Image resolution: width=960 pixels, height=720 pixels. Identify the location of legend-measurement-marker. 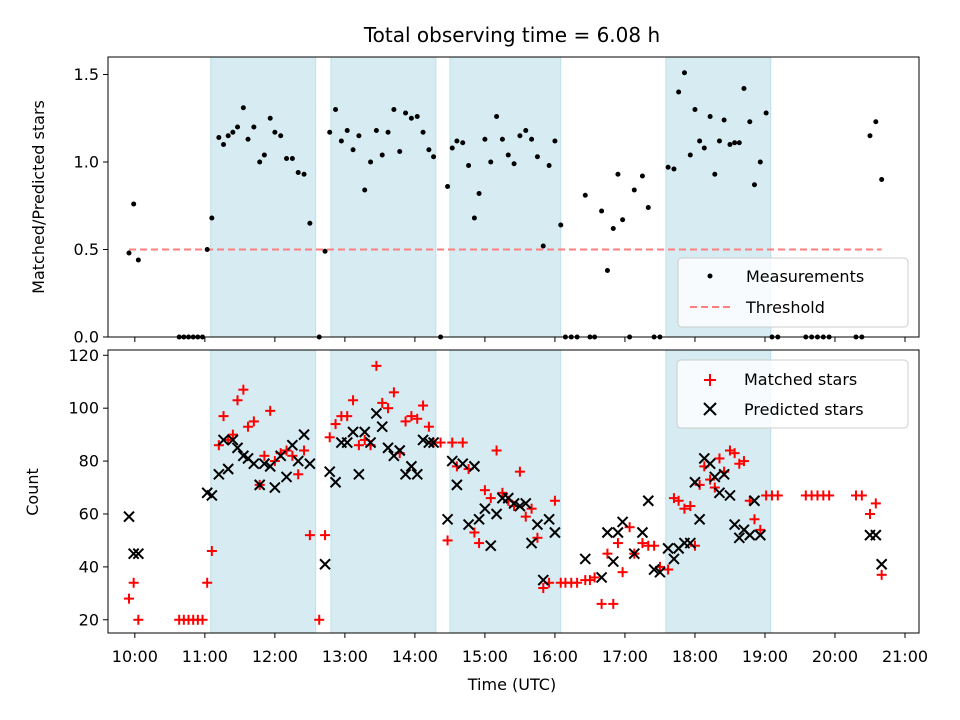
(710, 276).